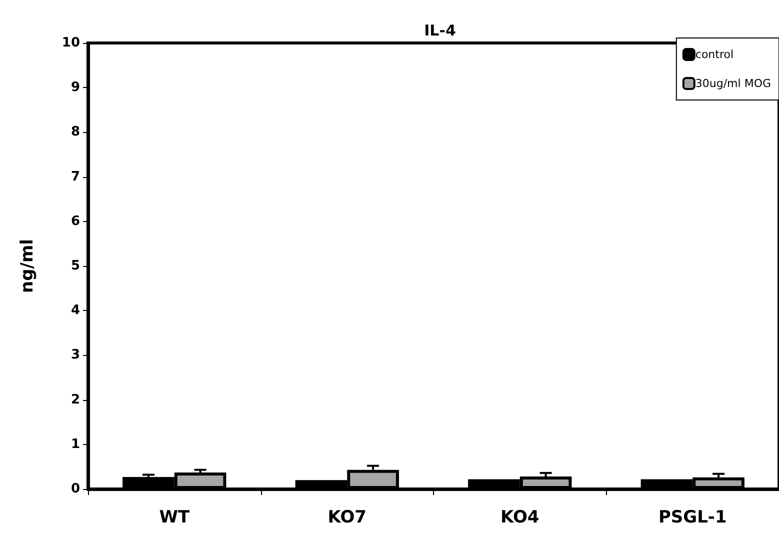  I want to click on y-tick-label: 9, so click(75, 88).